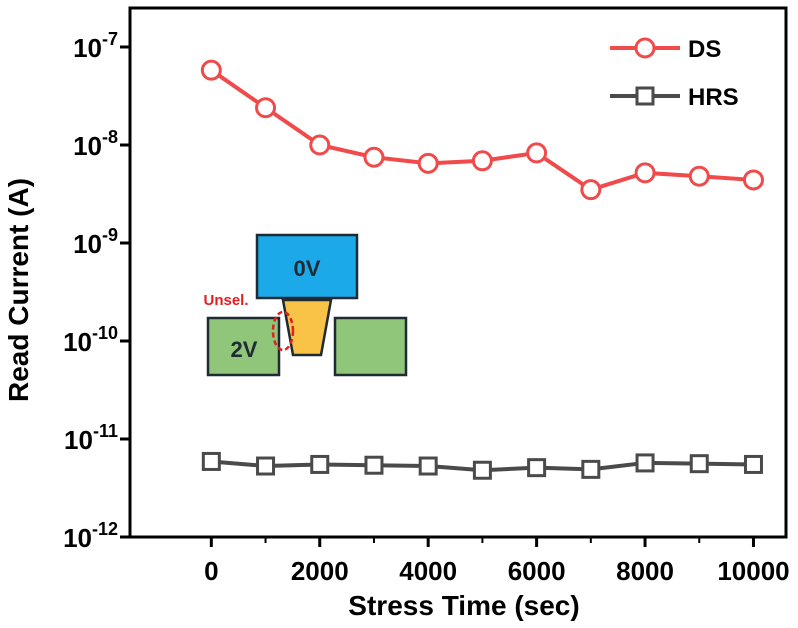  I want to click on x-tick-label: 8000, so click(645, 571).